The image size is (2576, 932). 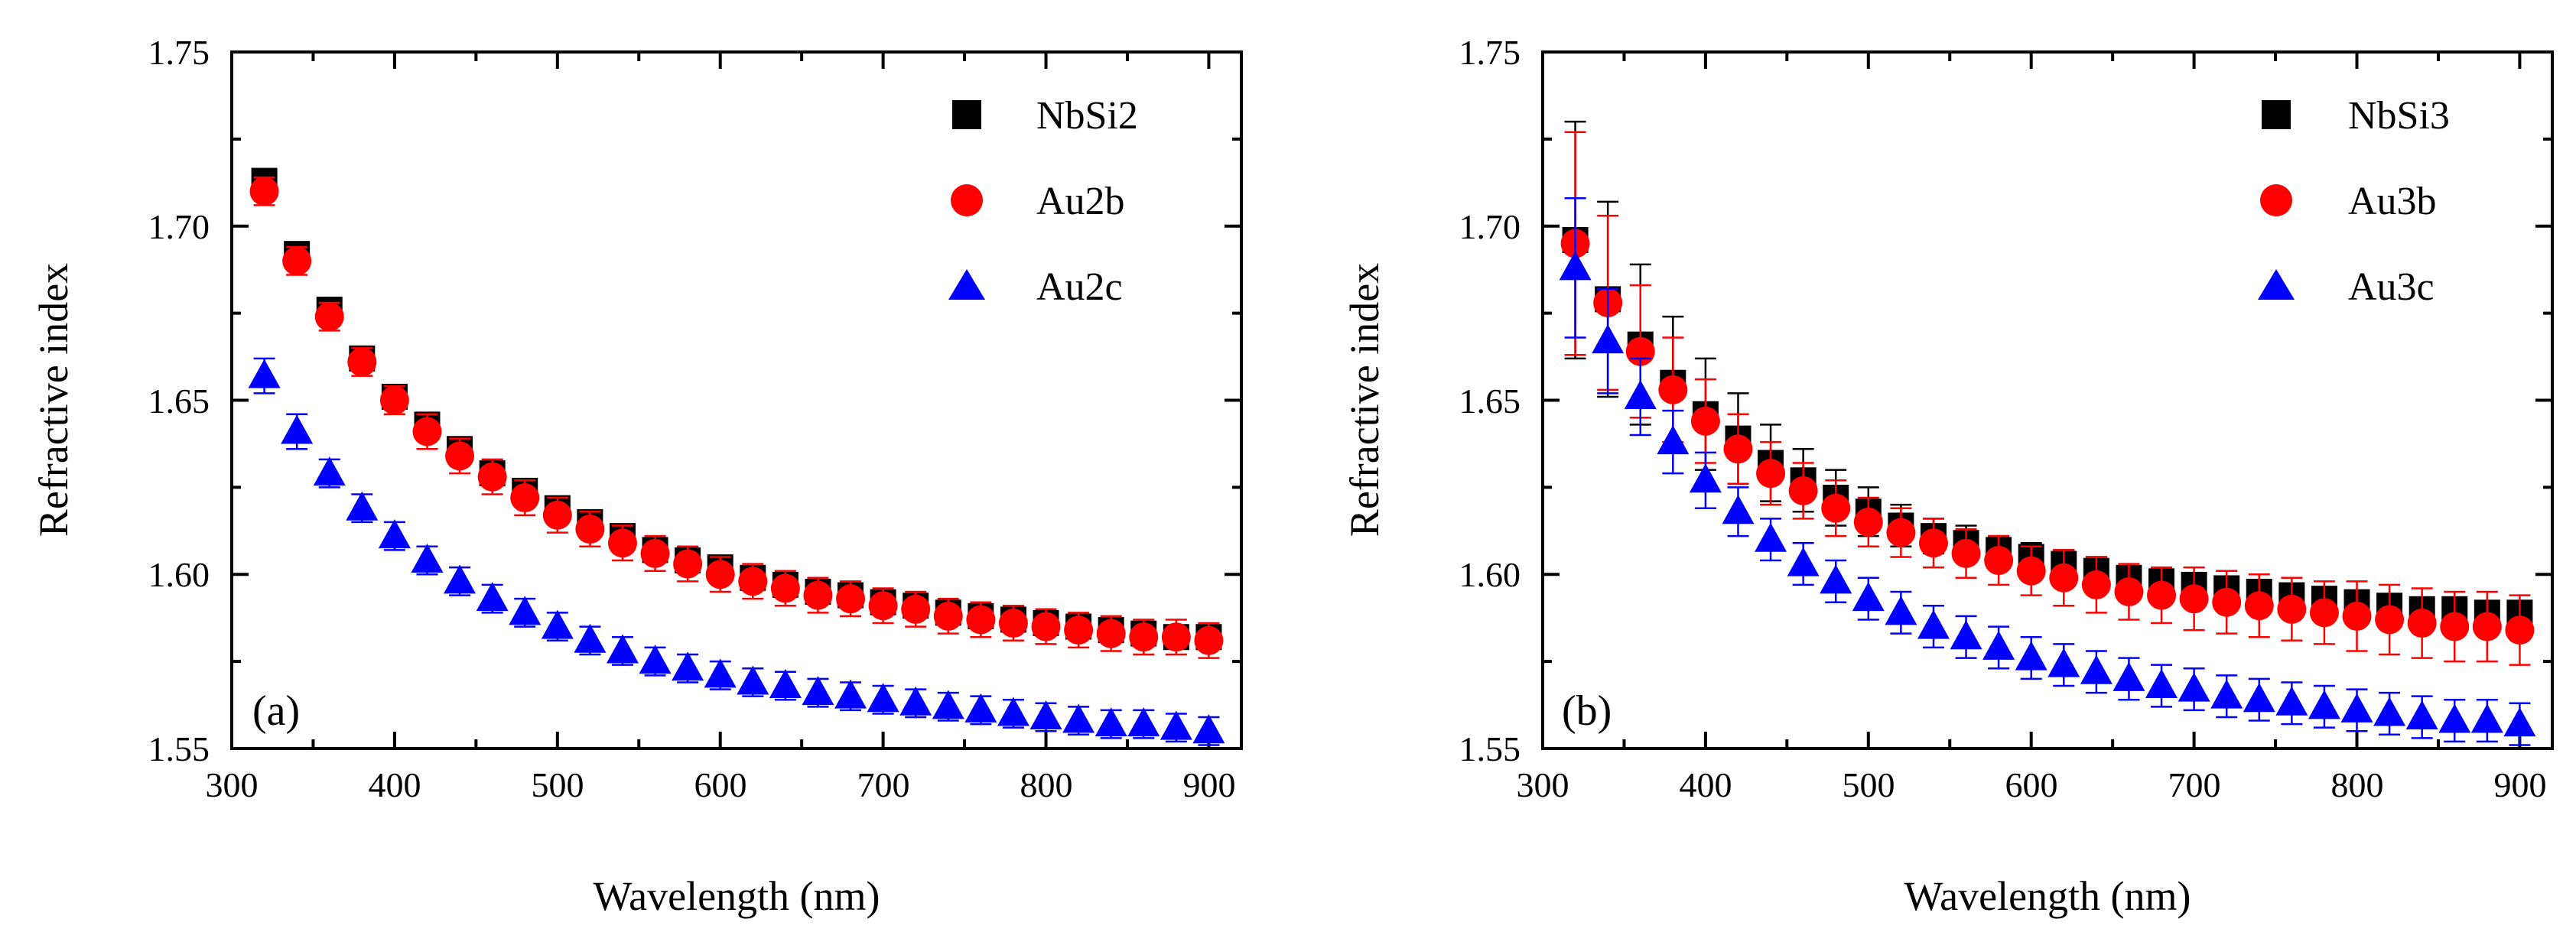 I want to click on y-tick-labels: 1.55 1.60 1.65 1.70 1.75, so click(x=179, y=400).